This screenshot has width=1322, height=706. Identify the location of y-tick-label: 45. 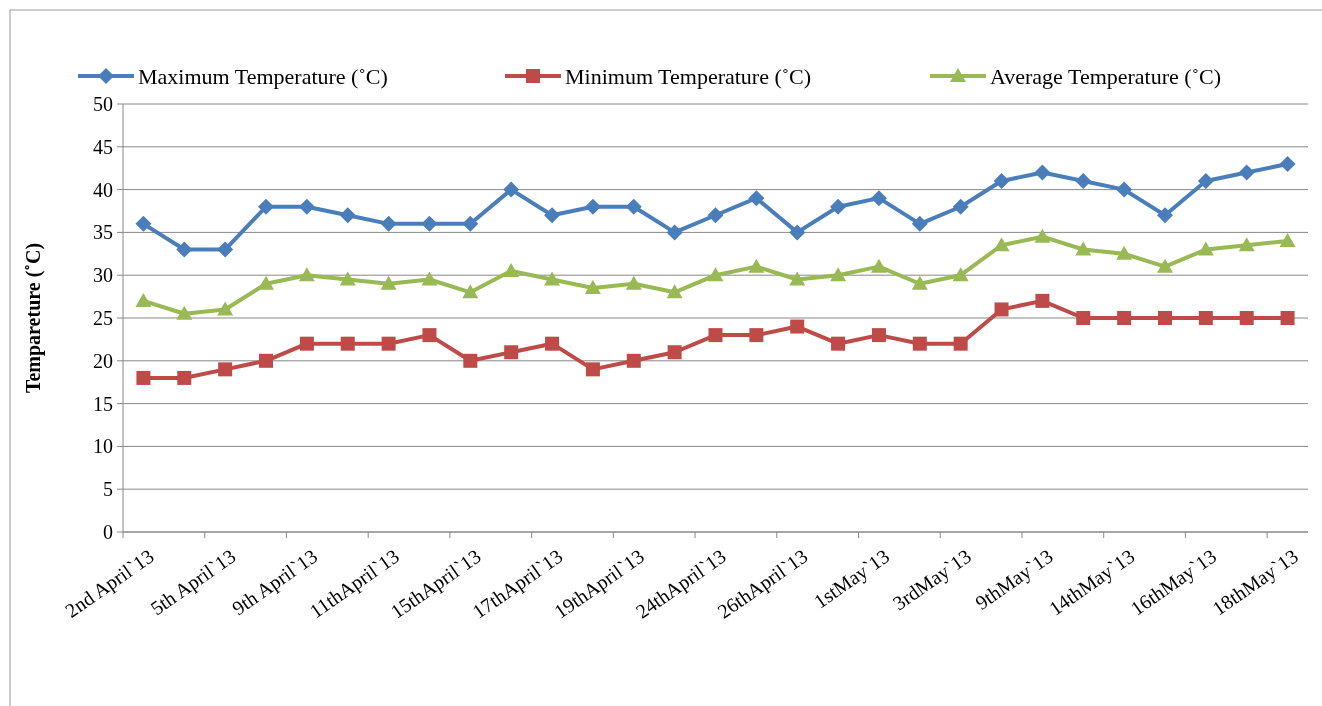
(103, 146).